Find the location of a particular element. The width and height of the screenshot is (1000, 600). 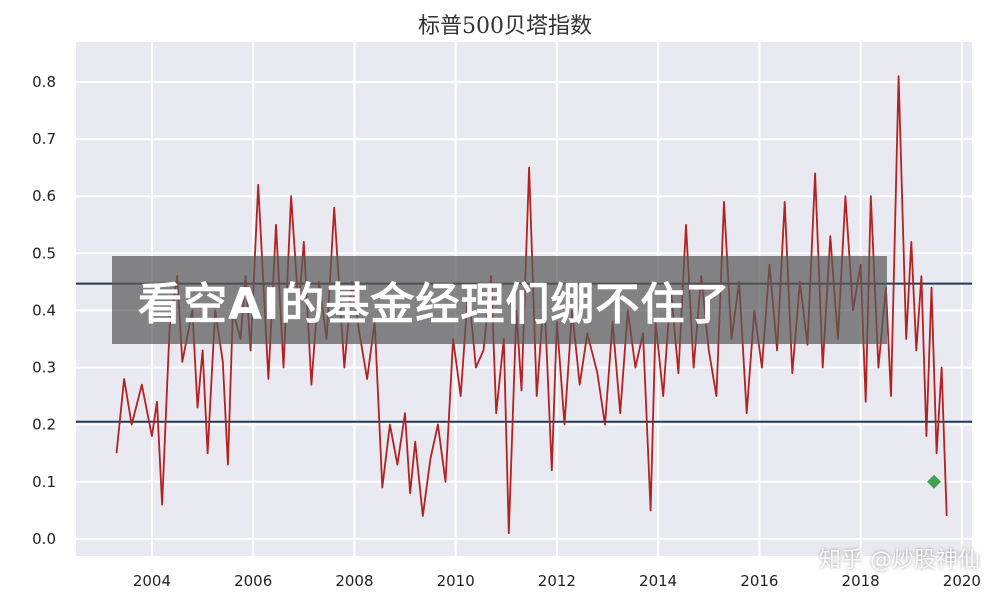

x-axis: 2004 2006 2008 2010 2012 2014 2016 2018 2020 is located at coordinates (557, 581).